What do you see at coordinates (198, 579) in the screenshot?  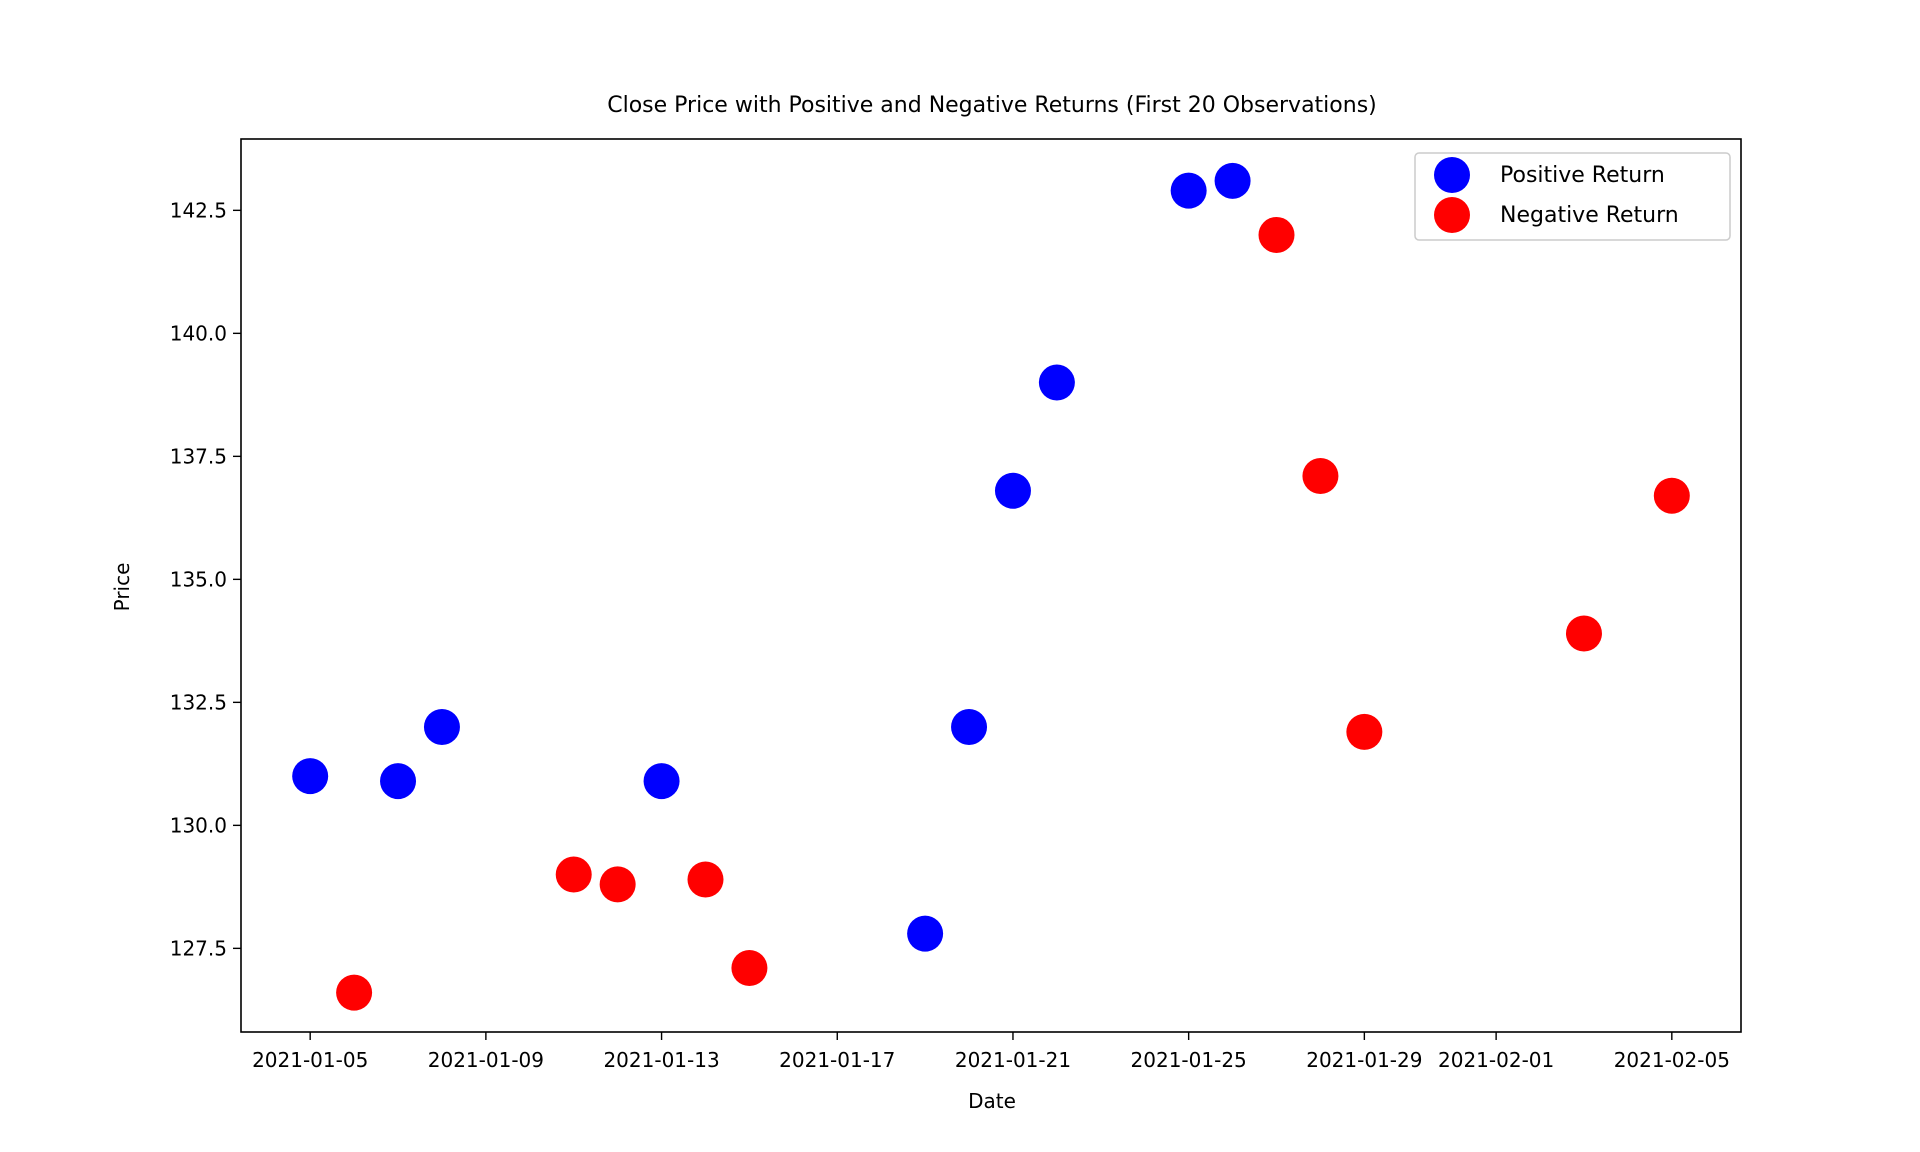 I see `y-tick-label: 135.0` at bounding box center [198, 579].